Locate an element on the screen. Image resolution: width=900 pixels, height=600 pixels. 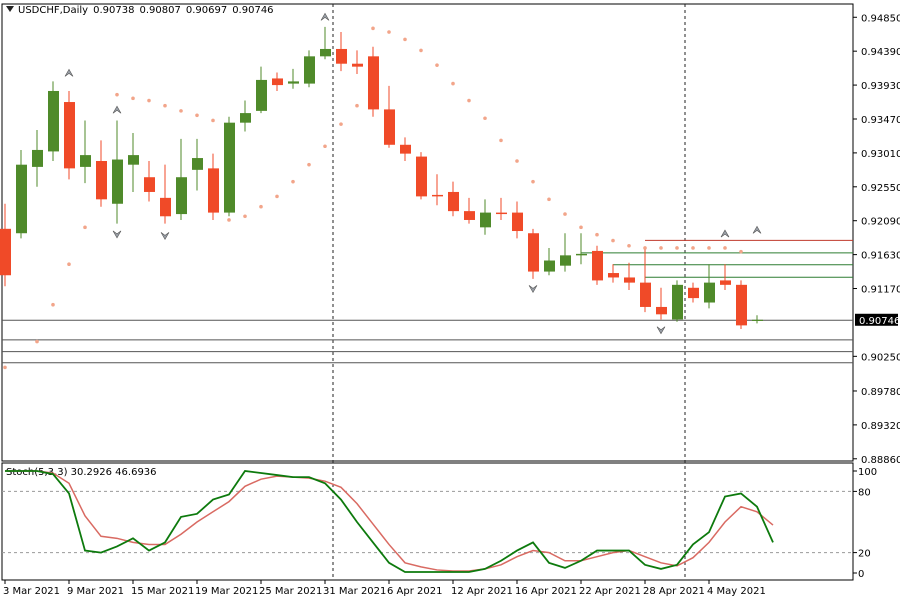
current-price-tag is located at coordinates (876, 319).